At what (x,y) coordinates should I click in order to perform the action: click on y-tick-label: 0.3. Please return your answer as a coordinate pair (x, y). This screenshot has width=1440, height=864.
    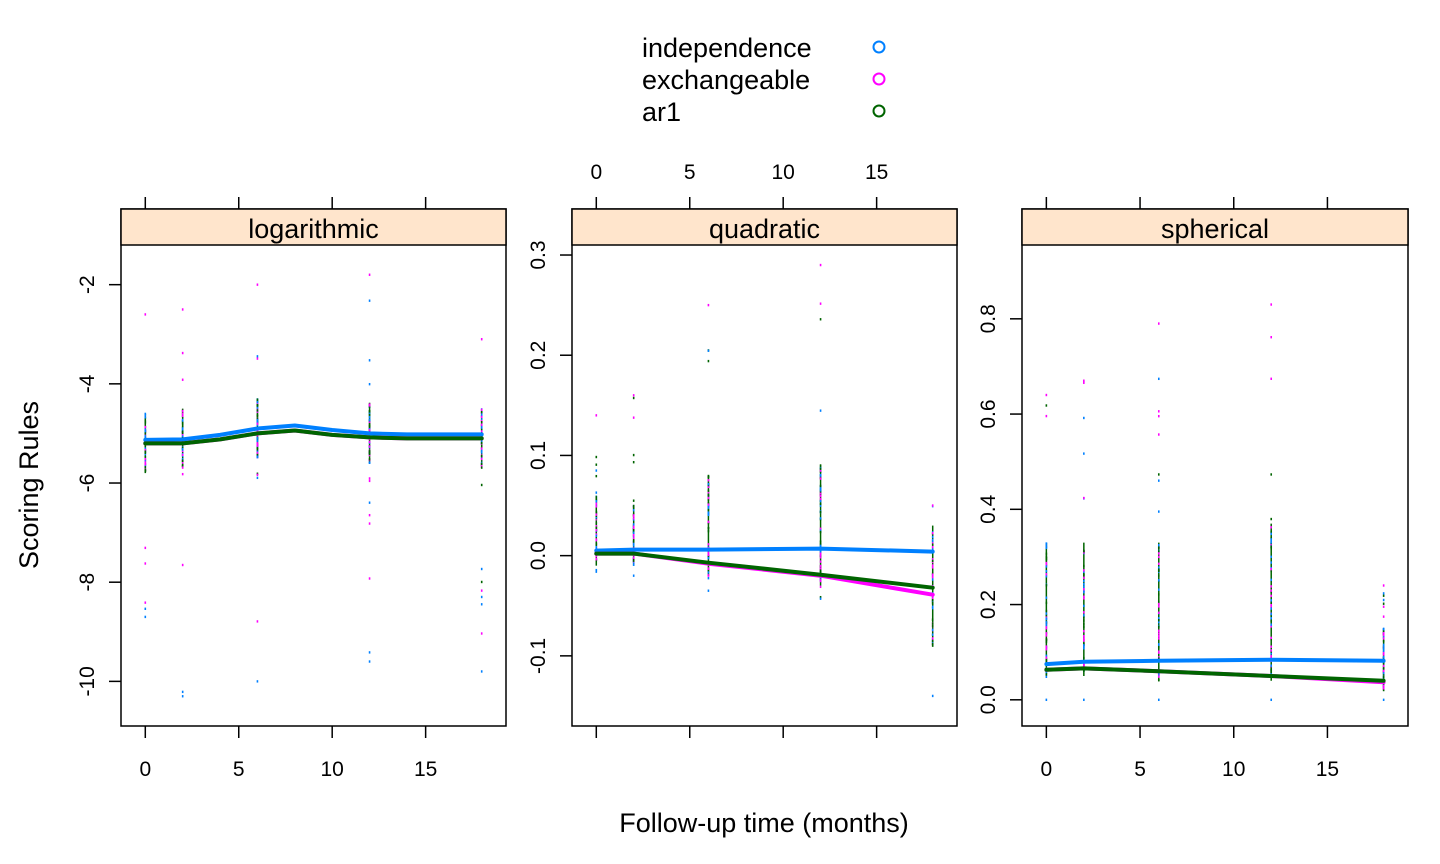
    Looking at the image, I should click on (538, 254).